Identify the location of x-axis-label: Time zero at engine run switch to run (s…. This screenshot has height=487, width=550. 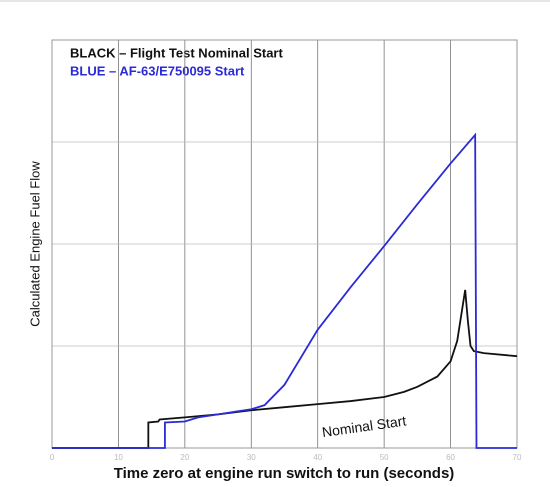
(284, 473).